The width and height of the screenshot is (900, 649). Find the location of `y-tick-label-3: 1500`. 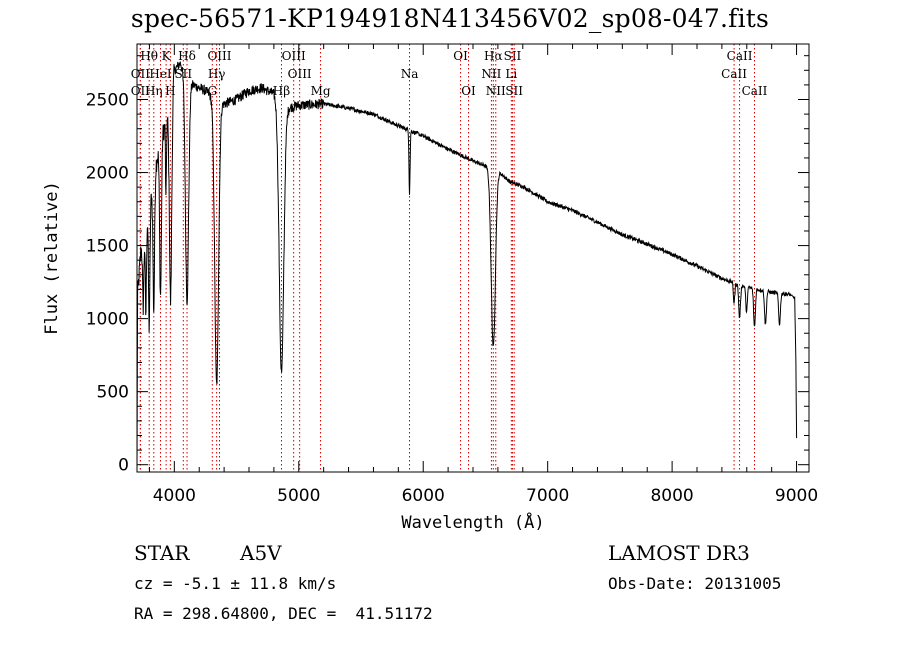

y-tick-label-3: 1500 is located at coordinates (107, 247).